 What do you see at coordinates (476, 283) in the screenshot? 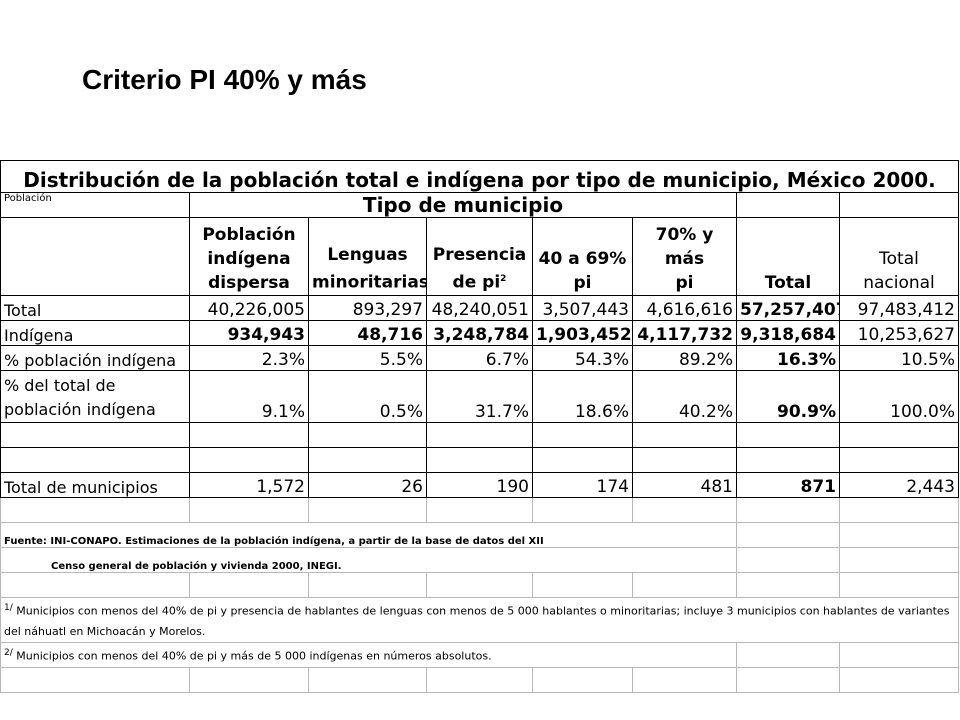
I see `column-header-text: de pi` at bounding box center [476, 283].